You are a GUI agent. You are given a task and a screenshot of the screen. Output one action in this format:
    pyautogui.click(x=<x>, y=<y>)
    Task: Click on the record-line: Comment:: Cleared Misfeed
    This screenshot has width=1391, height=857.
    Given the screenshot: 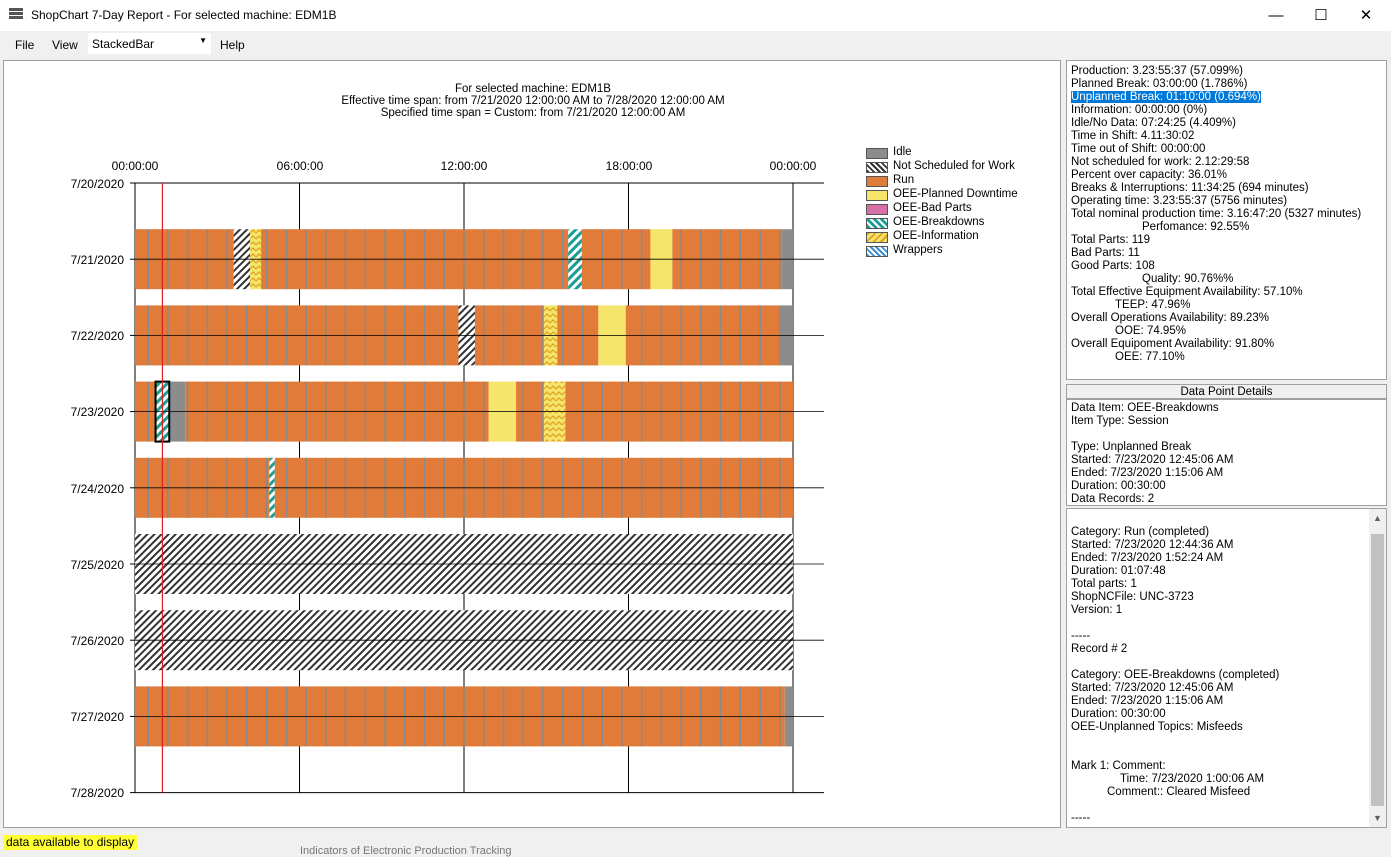 What is the action you would take?
    pyautogui.click(x=1179, y=792)
    